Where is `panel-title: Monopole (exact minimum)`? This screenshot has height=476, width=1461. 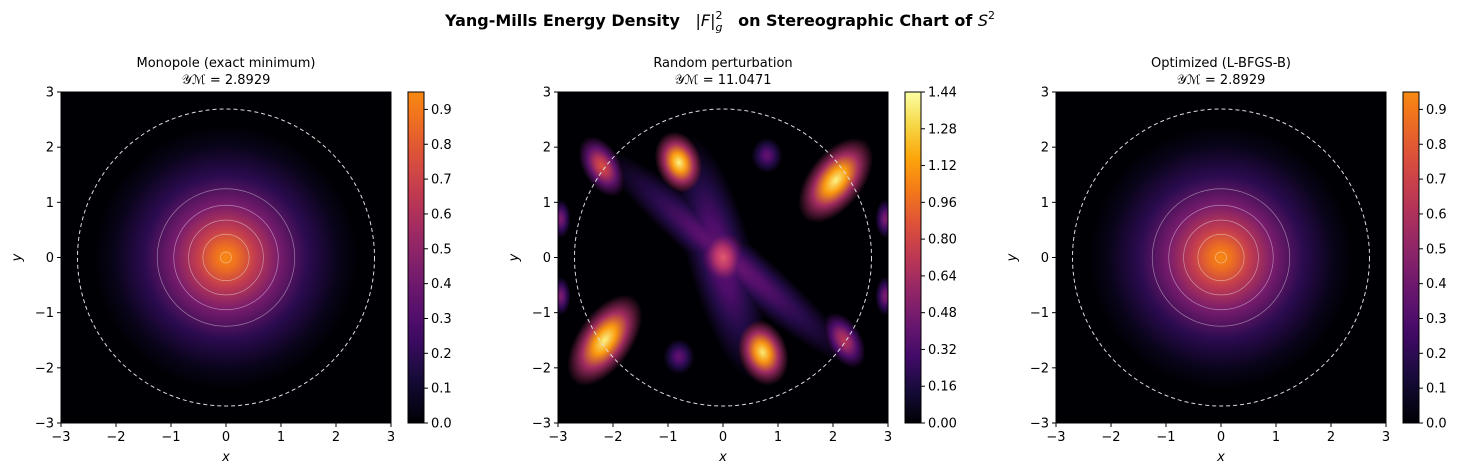
panel-title: Monopole (exact minimum) is located at coordinates (226, 63).